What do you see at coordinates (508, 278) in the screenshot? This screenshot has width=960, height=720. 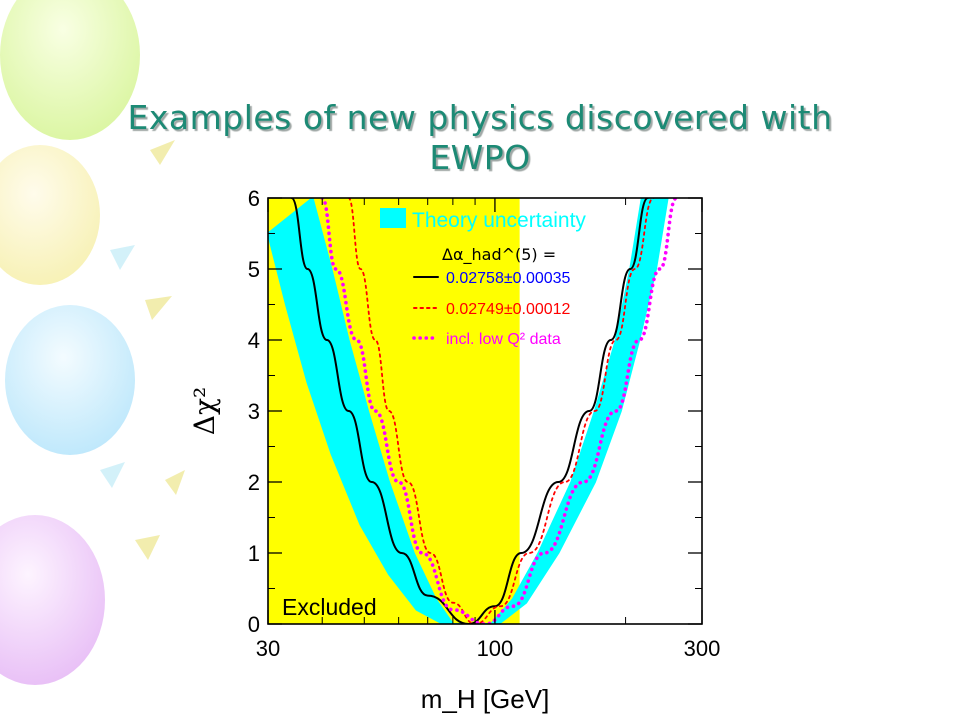 I see `legend-label-1: 0.02758±0.00035` at bounding box center [508, 278].